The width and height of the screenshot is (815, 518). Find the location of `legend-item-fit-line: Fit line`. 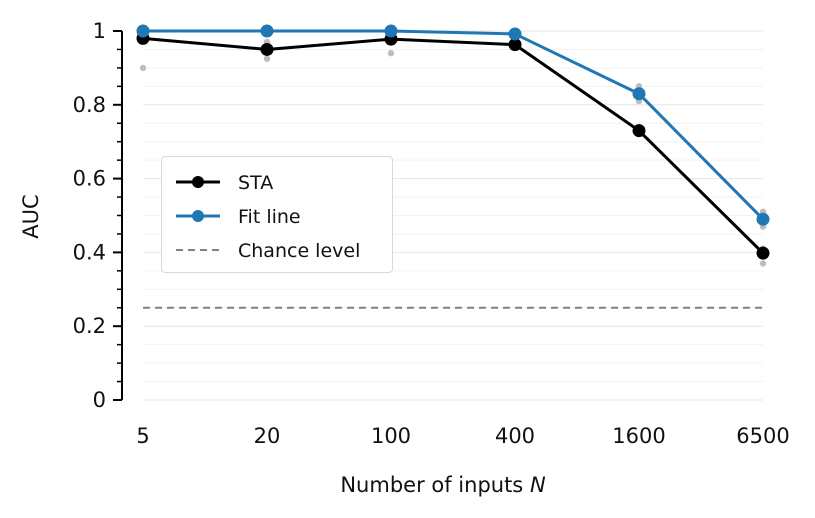

legend-item-fit-line: Fit line is located at coordinates (277, 216).